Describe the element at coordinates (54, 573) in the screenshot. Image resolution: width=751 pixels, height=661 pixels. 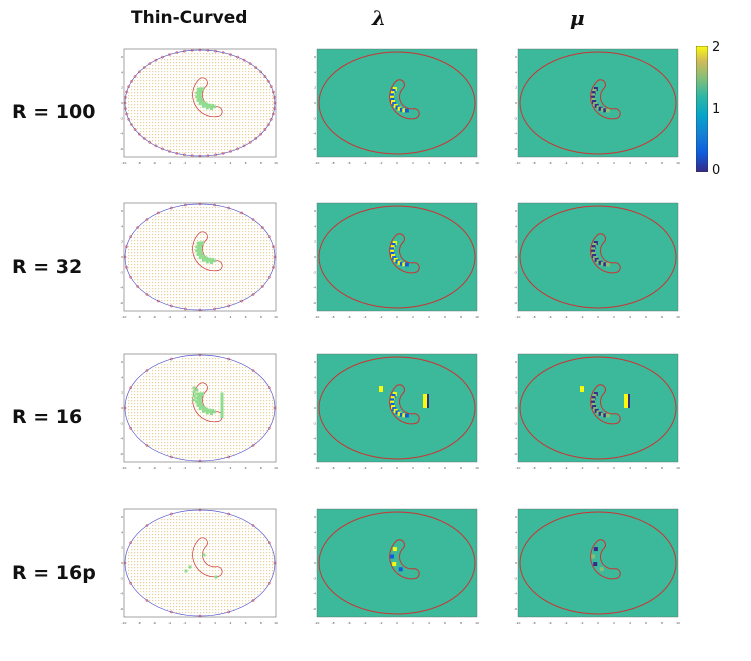
I see `row-label-r16p: R = 16p` at that location.